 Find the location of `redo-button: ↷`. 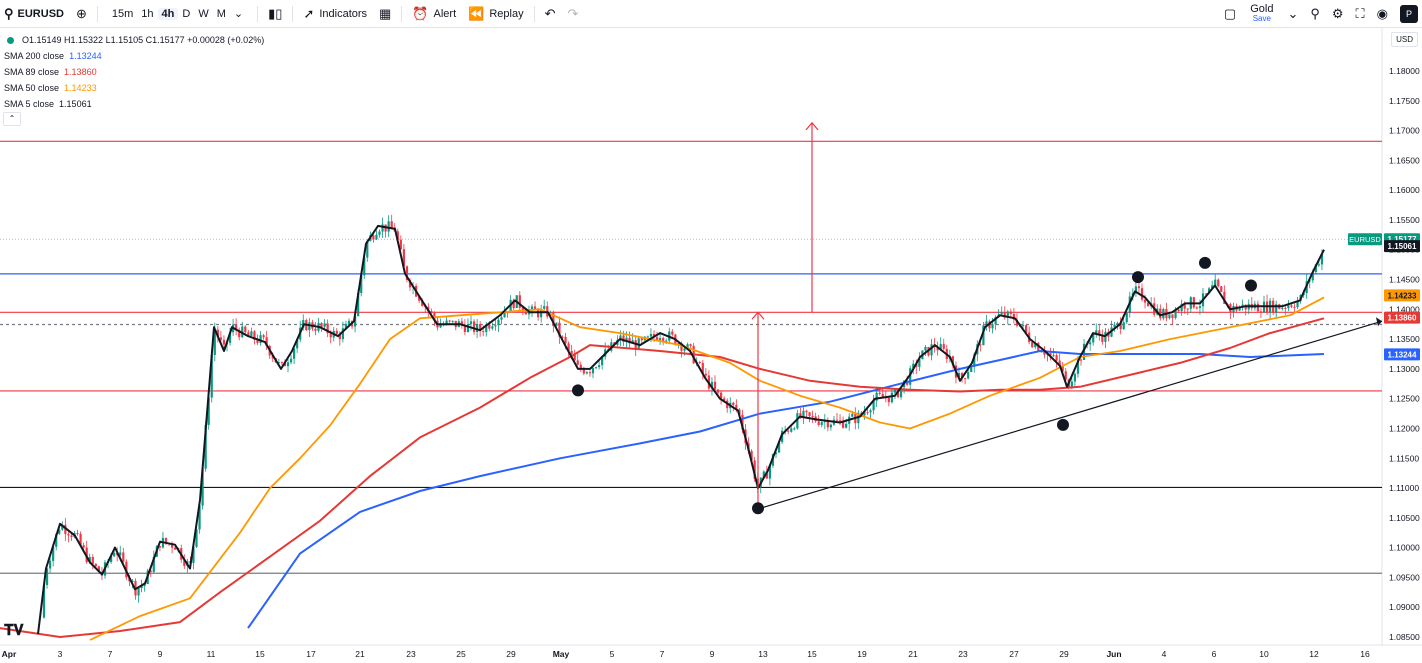

redo-button: ↷ is located at coordinates (573, 13).